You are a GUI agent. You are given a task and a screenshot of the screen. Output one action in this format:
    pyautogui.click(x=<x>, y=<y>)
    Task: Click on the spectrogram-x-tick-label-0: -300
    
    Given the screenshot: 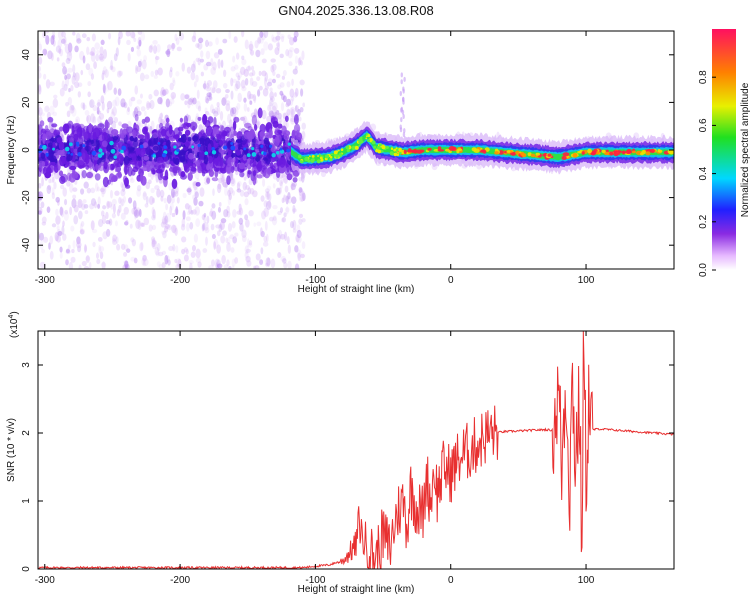 What is the action you would take?
    pyautogui.click(x=45, y=280)
    